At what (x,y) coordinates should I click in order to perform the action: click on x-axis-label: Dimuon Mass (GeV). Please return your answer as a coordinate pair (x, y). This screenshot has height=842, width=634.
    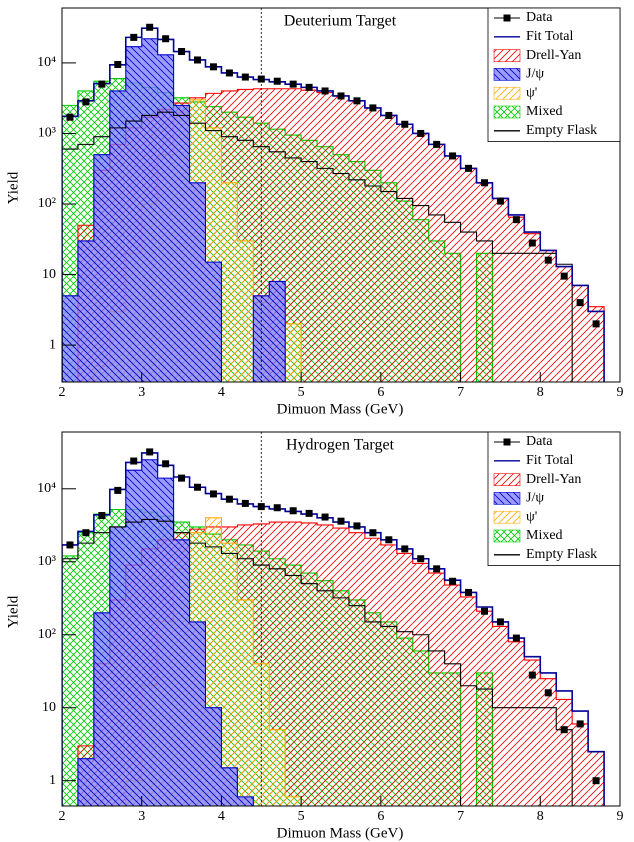
    Looking at the image, I should click on (340, 833).